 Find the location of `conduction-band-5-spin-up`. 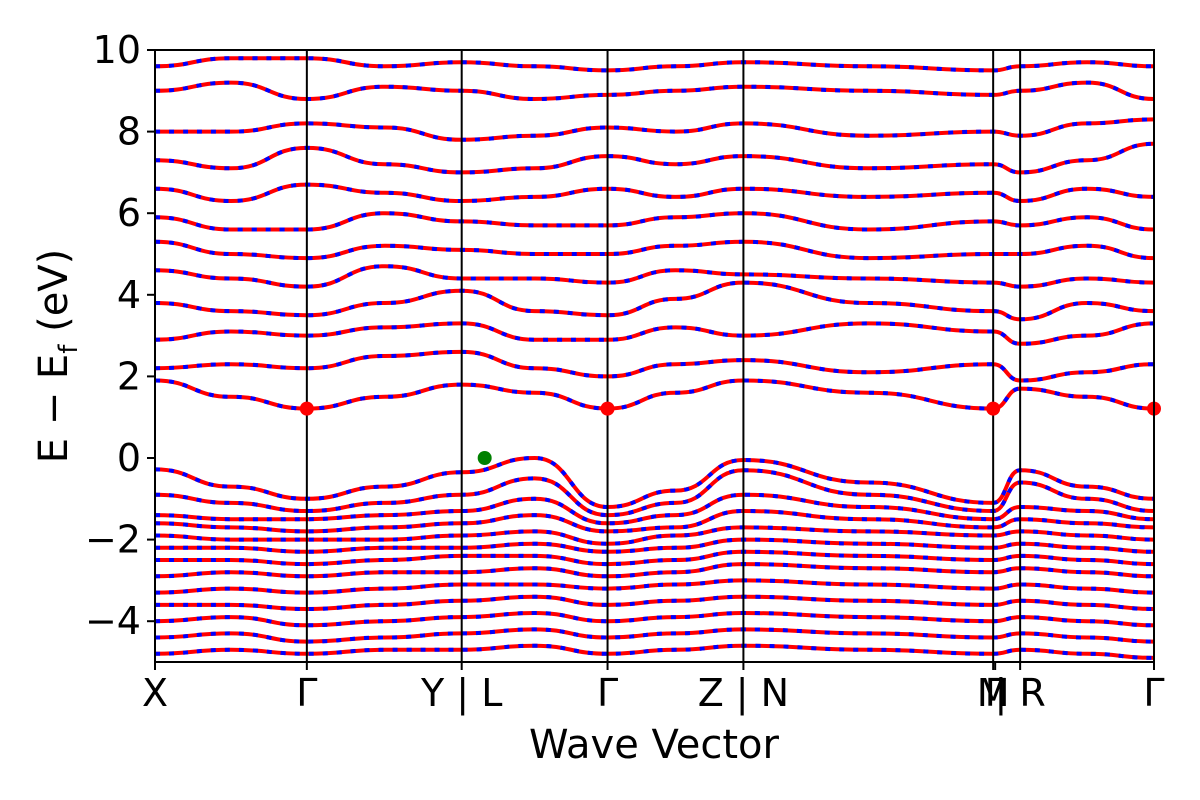

conduction-band-5-spin-up is located at coordinates (654, 250).